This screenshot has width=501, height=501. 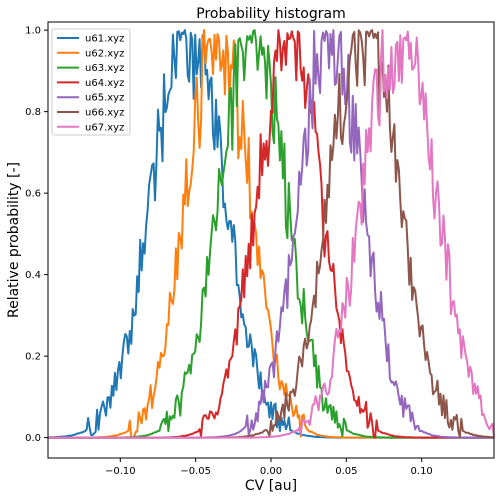 What do you see at coordinates (33, 194) in the screenshot?
I see `y-tick-label: 0.6` at bounding box center [33, 194].